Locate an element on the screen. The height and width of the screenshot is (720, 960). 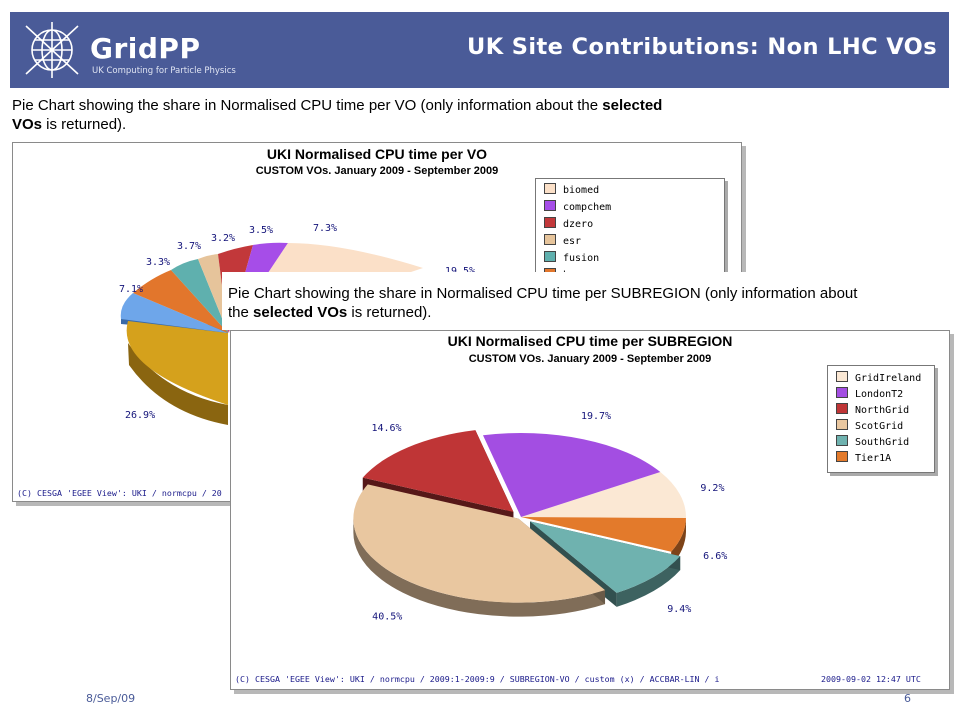
vo-legend: biomed compchem dzero esr fusion hone is located at coordinates (630, 229).